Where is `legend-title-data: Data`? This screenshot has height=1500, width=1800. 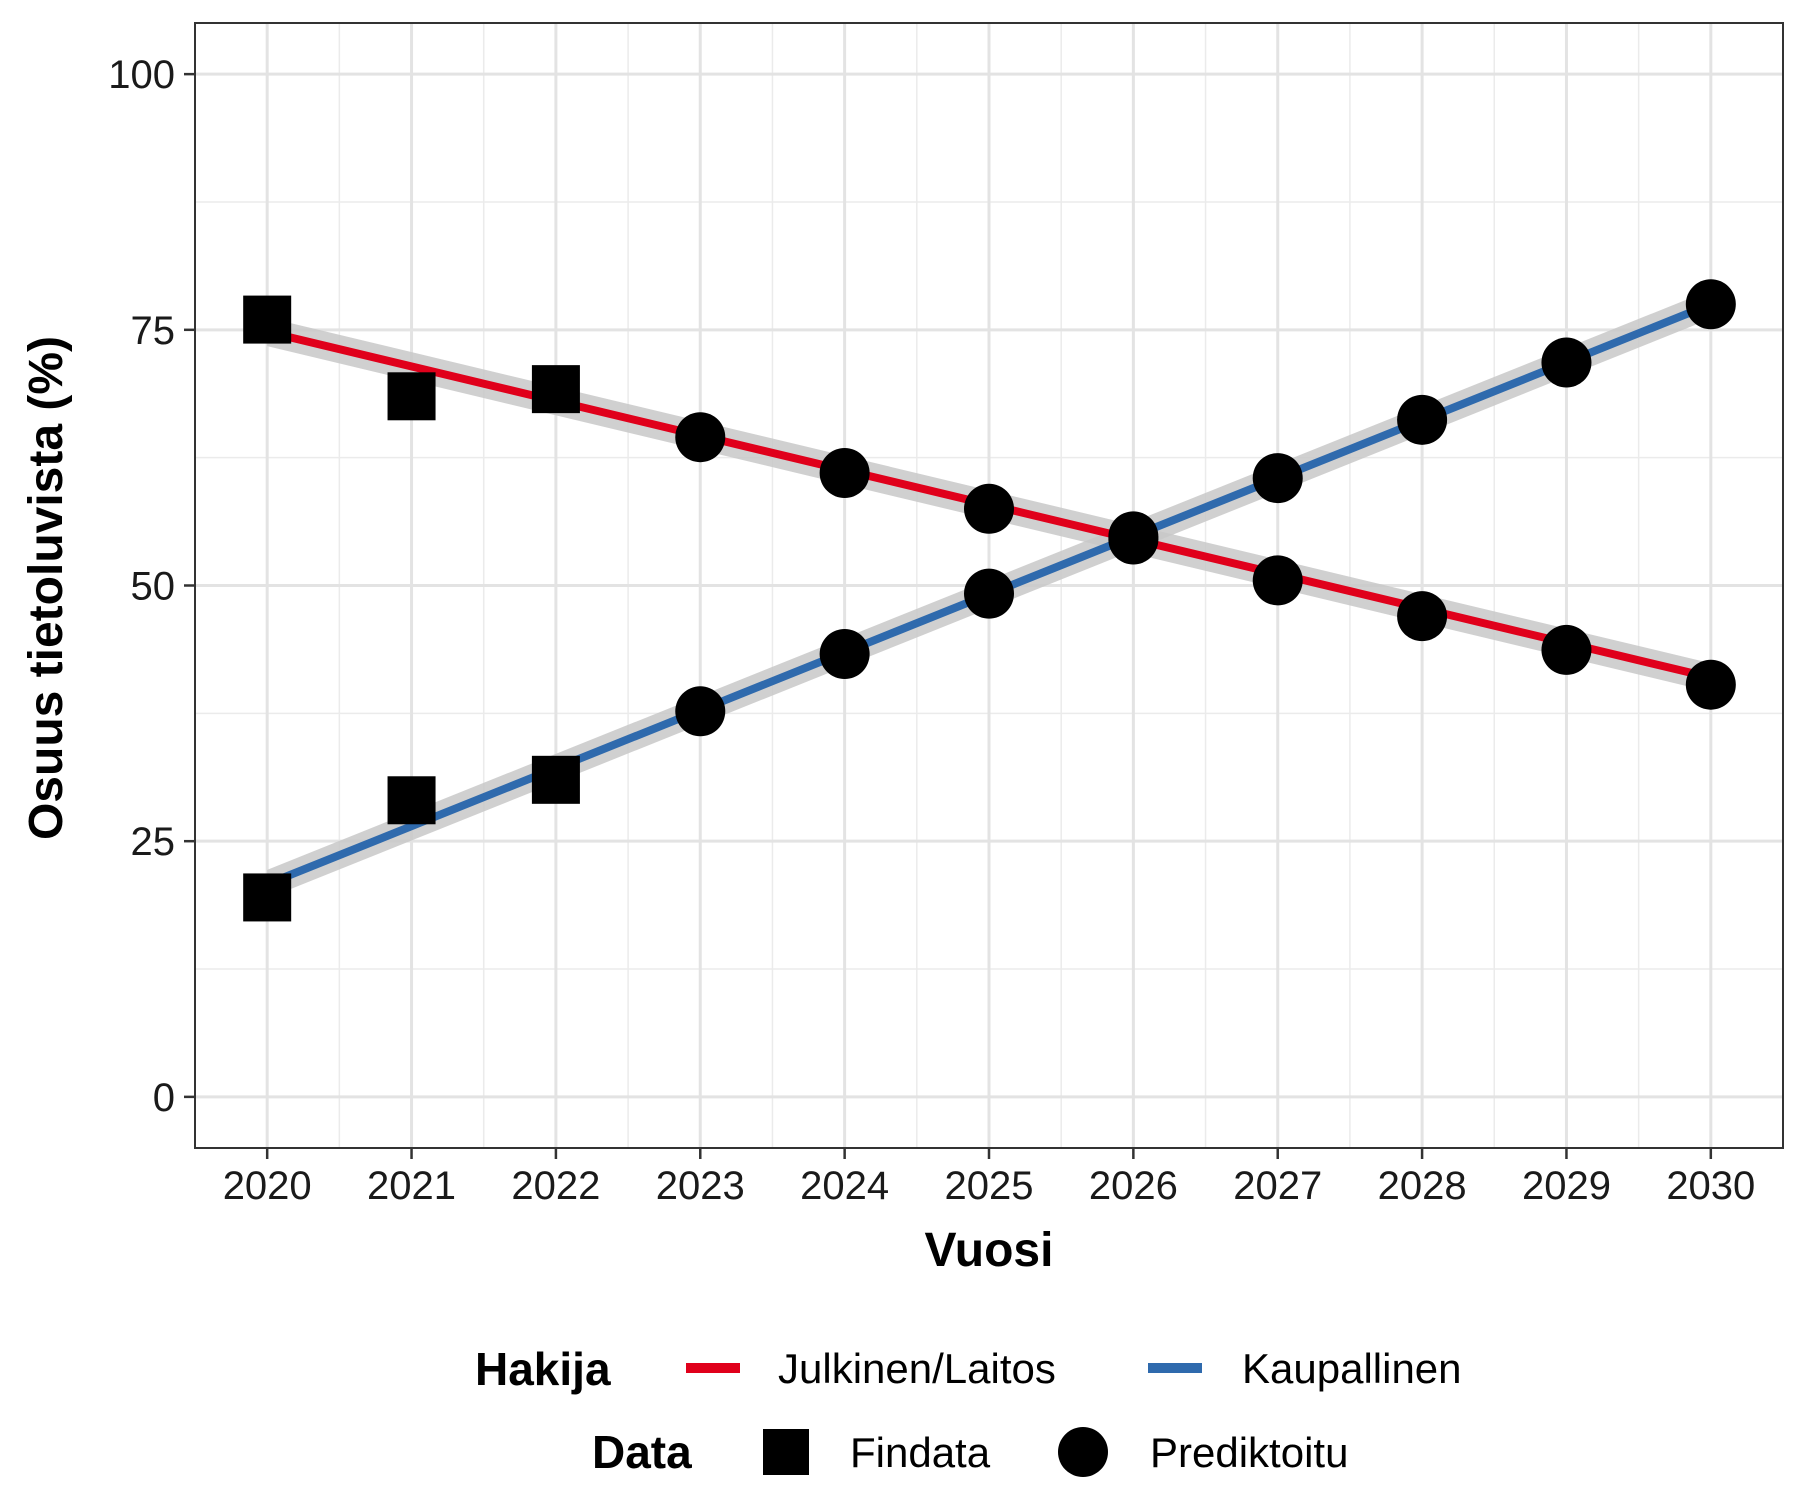
legend-title-data: Data is located at coordinates (642, 1452).